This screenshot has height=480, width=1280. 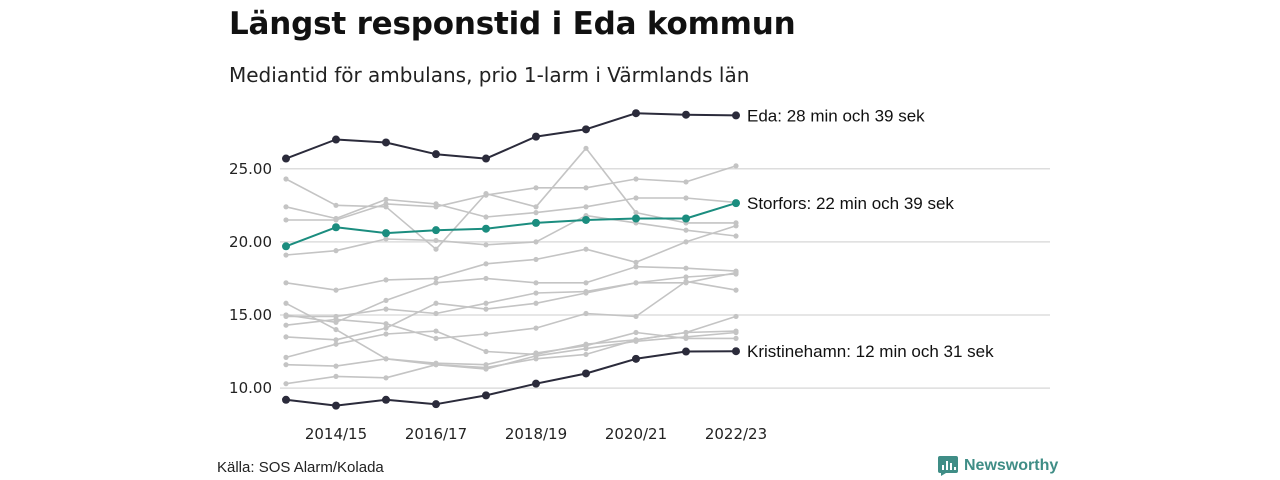 I want to click on brand-label: Newsworthy, so click(x=1011, y=465).